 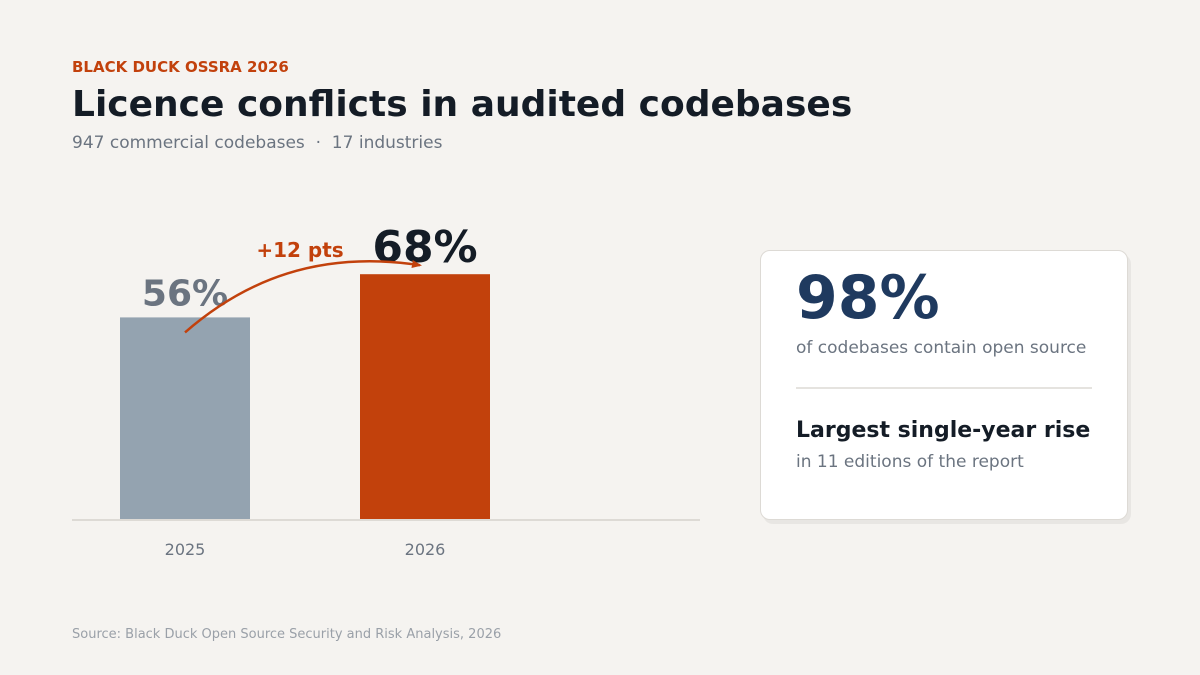 What do you see at coordinates (257, 143) in the screenshot?
I see `subtitle: 947 commercial codebases · 17 industries` at bounding box center [257, 143].